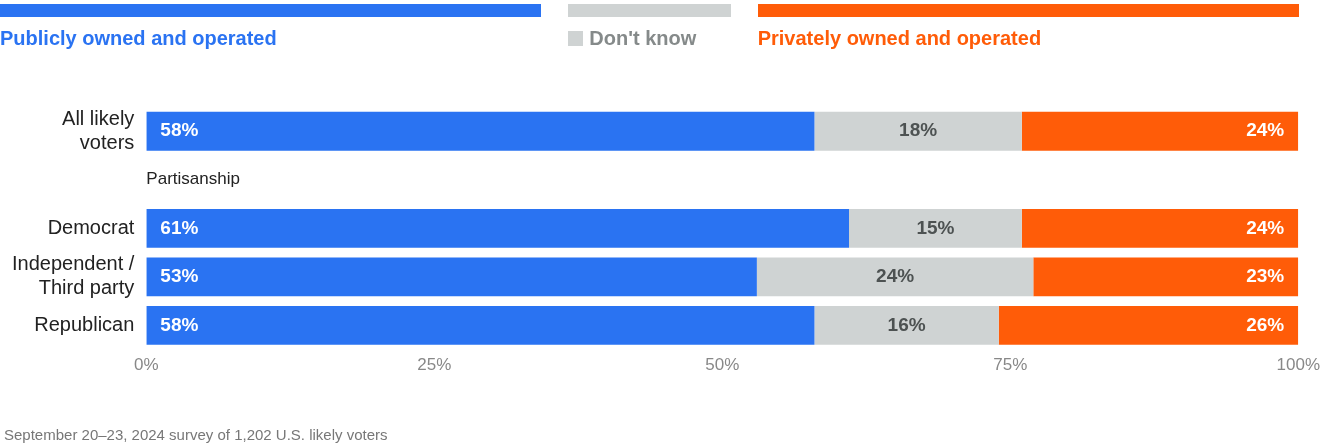  I want to click on data-label: 18%, so click(918, 130).